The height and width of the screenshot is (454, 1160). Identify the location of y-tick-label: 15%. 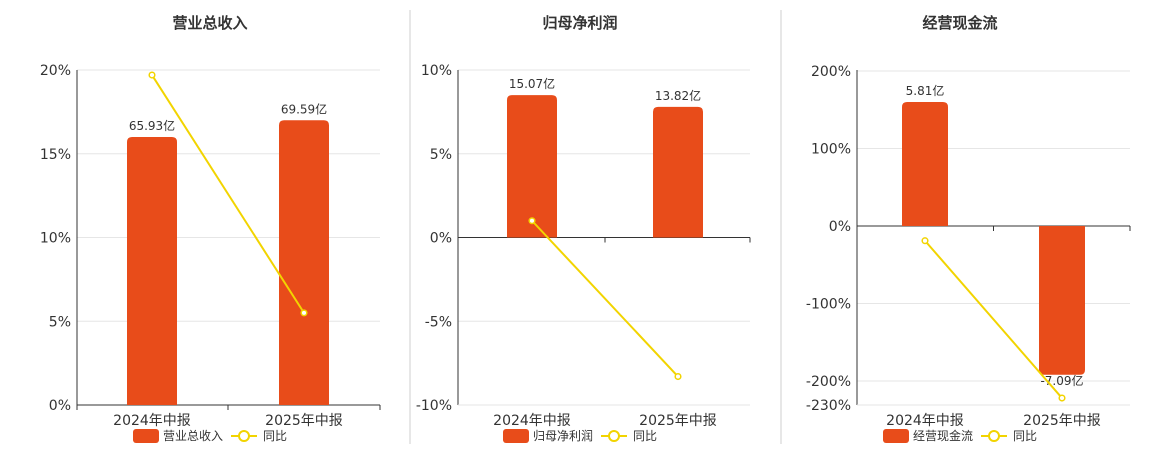
(55, 155).